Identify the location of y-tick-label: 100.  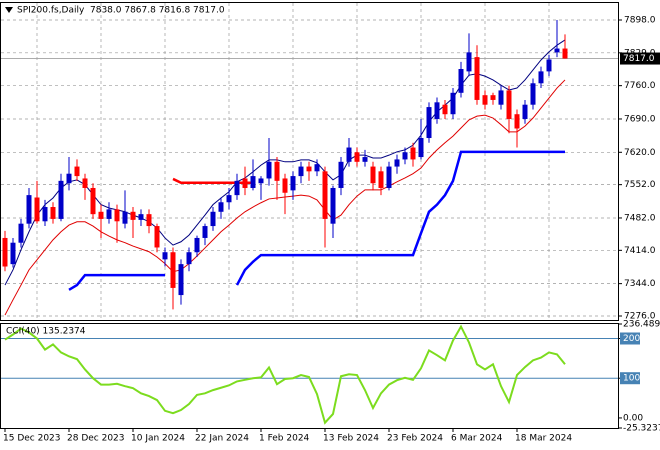
(631, 379).